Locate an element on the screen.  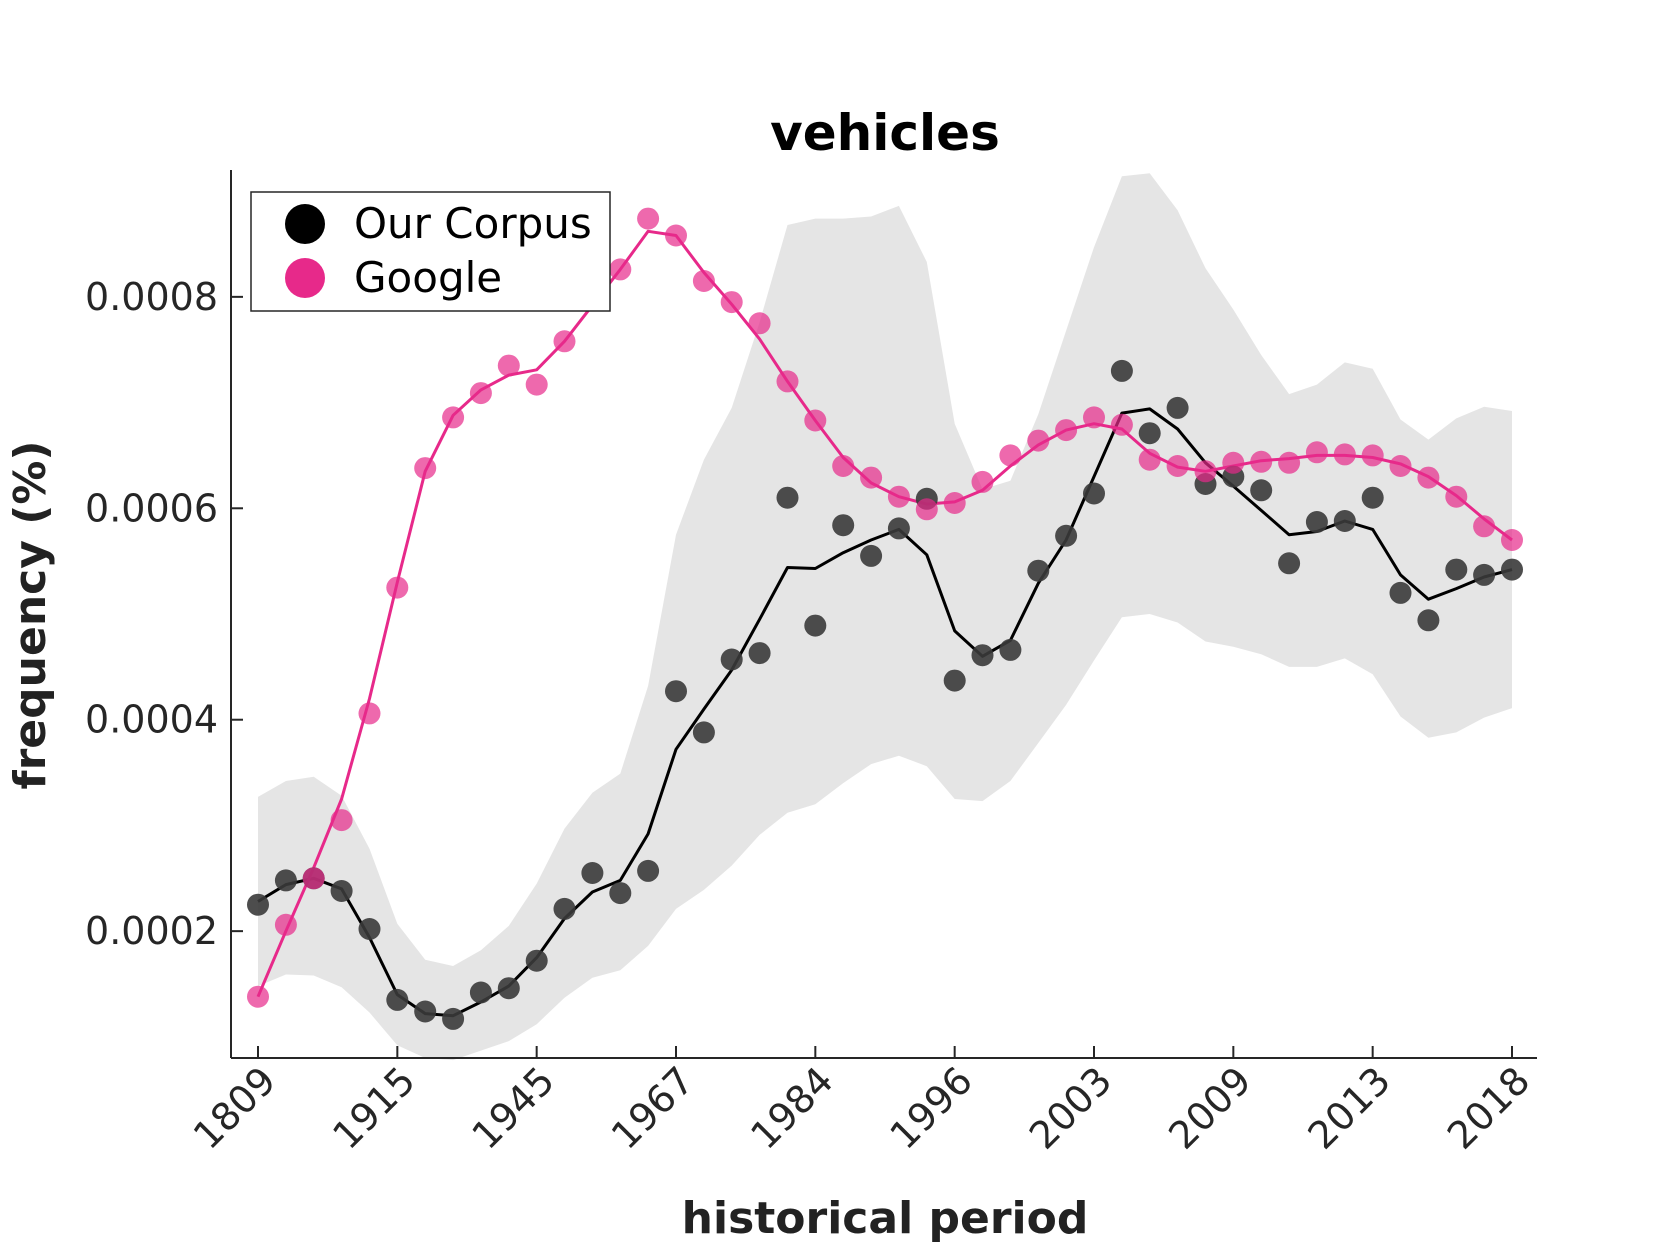
x-tick-label: 2009 is located at coordinates (1210, 1108).